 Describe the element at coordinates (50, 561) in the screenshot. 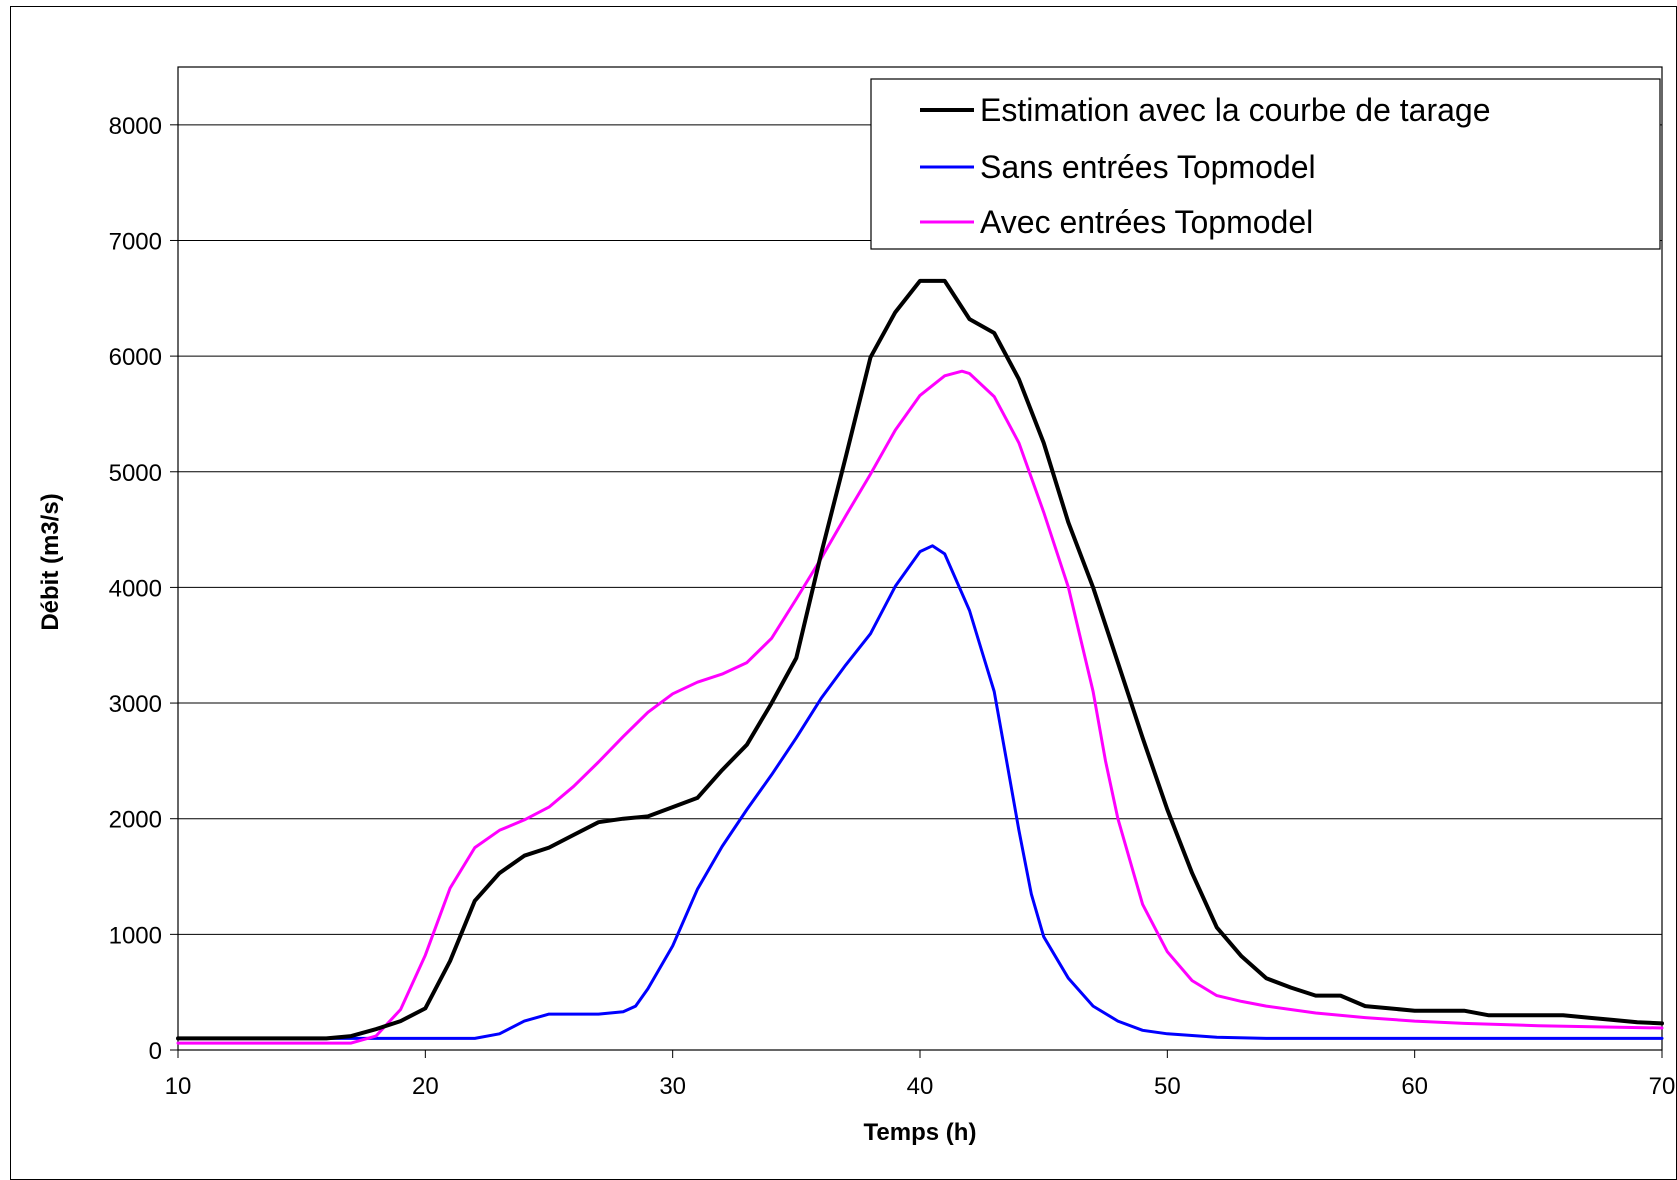

I see `y-axis-title: Débit (m3/s)` at that location.